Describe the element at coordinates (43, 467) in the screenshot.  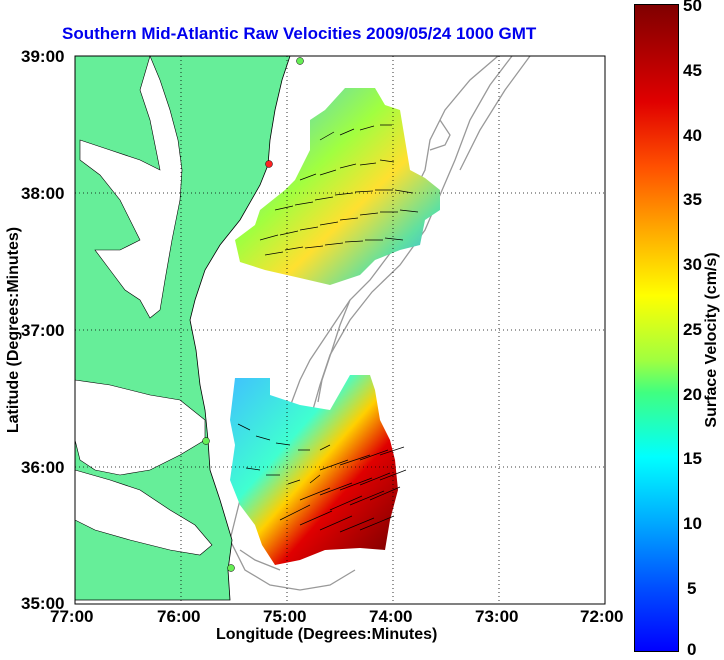
I see `y-tick-label: 36:00` at that location.